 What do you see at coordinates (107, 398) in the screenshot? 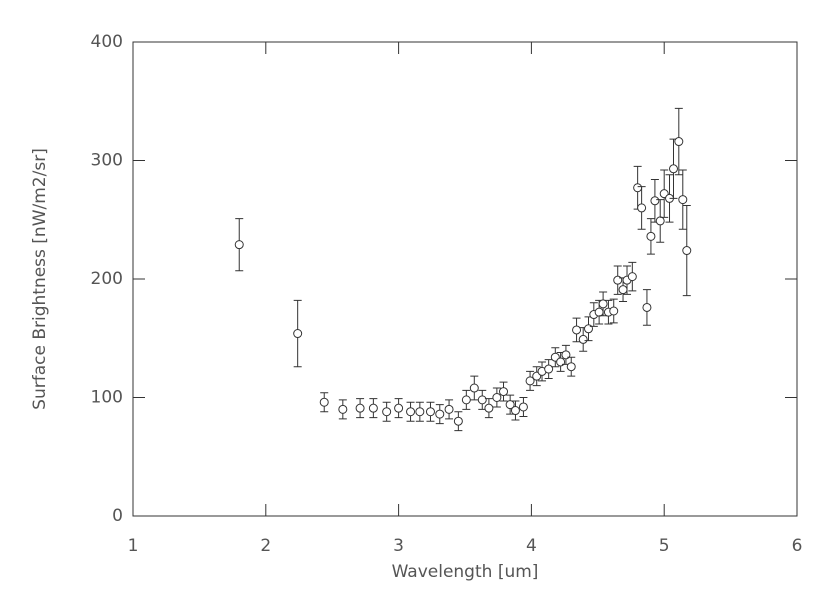
I see `y-tick-label: 100` at bounding box center [107, 398].